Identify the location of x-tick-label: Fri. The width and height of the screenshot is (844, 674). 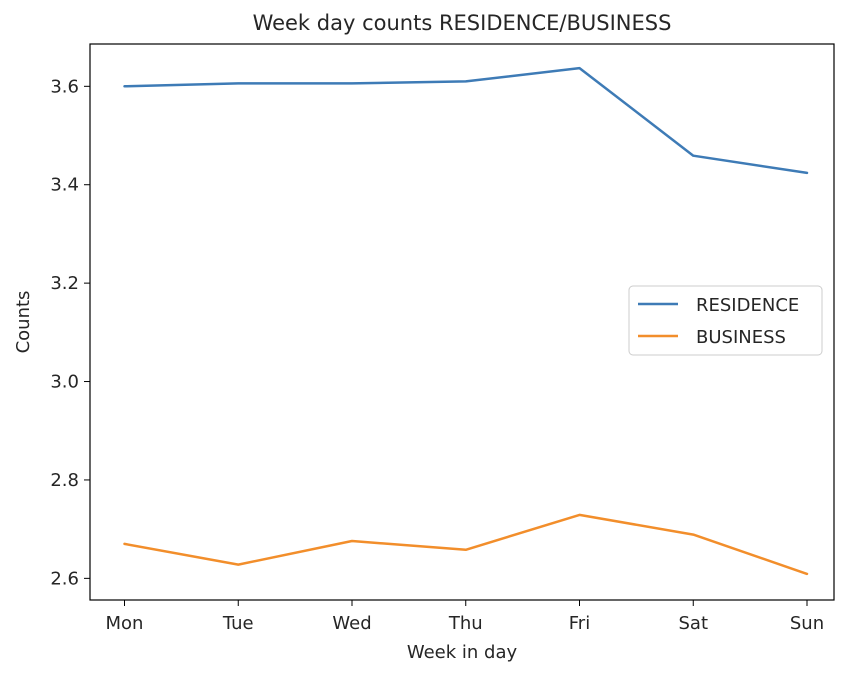
(579, 623).